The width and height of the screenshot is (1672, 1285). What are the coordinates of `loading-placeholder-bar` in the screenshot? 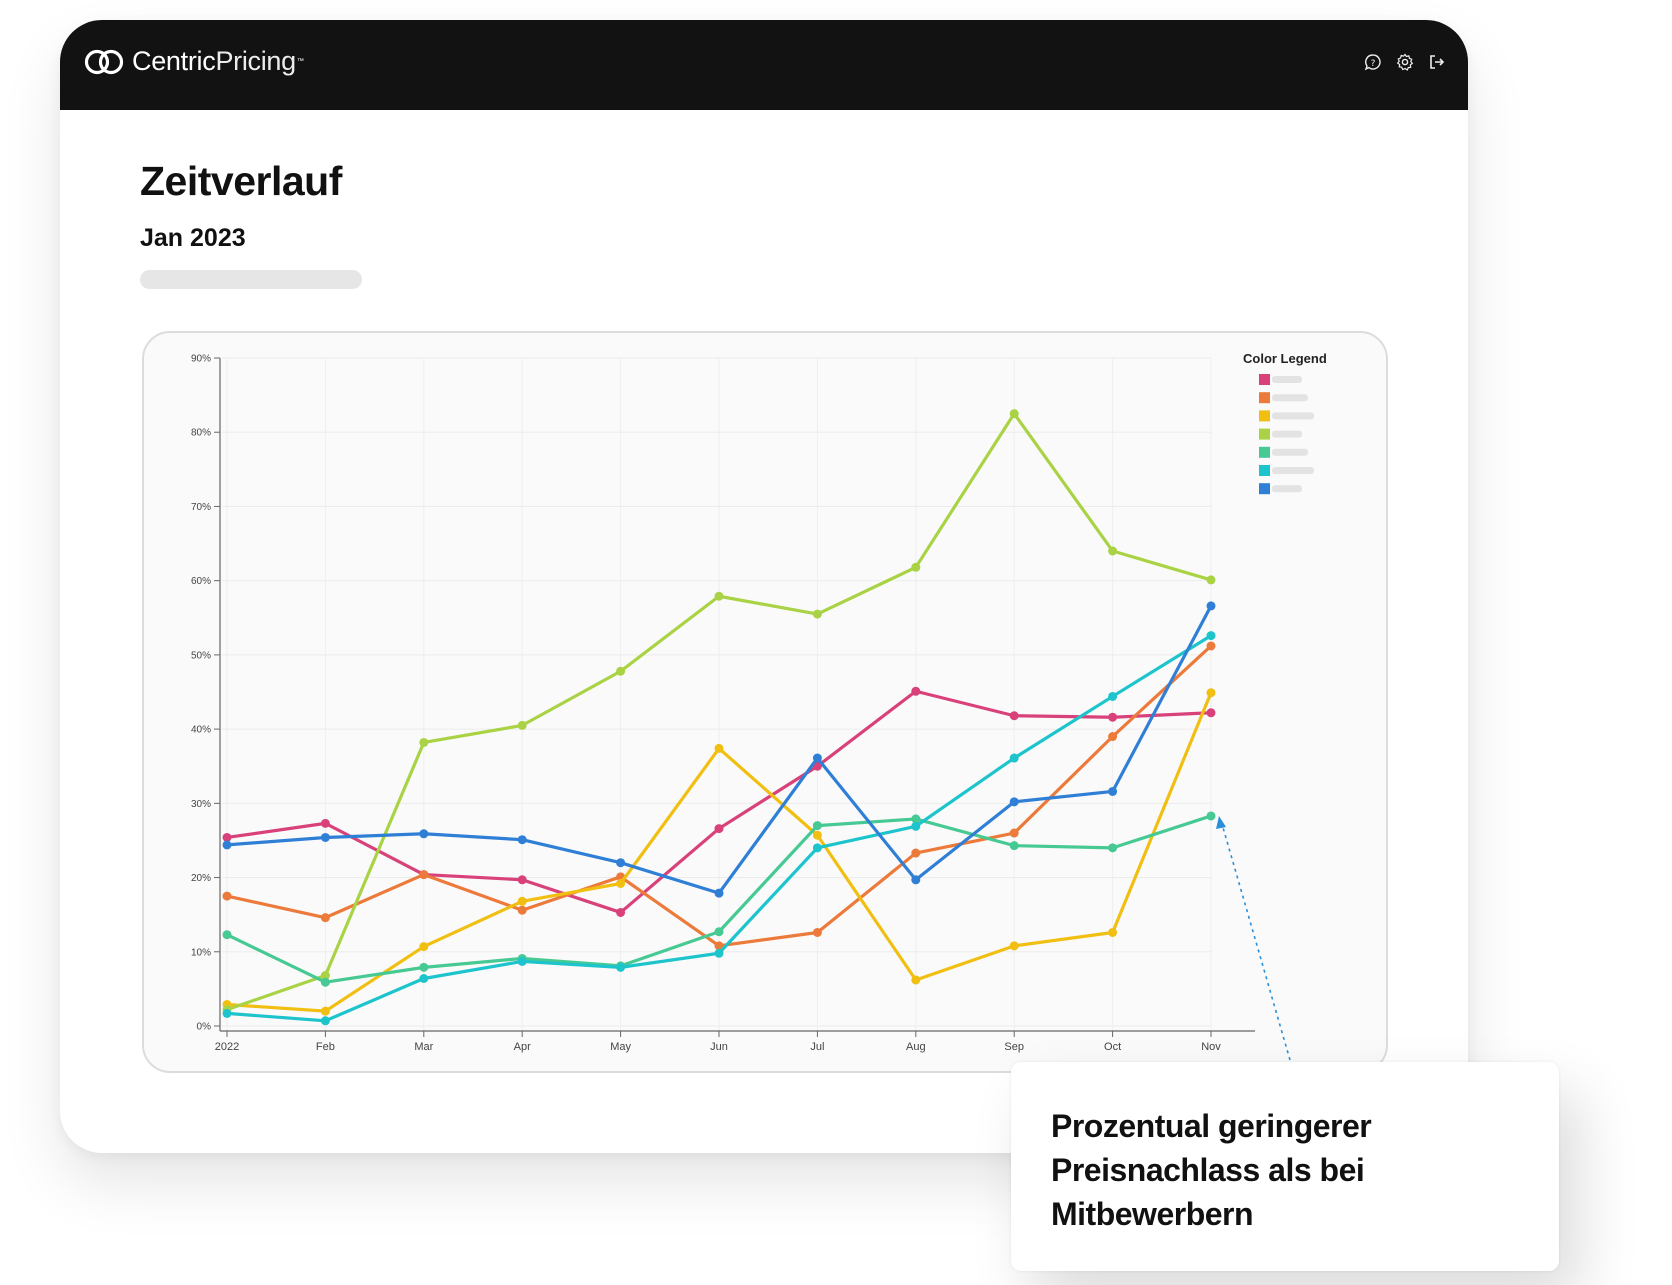 It's located at (251, 279).